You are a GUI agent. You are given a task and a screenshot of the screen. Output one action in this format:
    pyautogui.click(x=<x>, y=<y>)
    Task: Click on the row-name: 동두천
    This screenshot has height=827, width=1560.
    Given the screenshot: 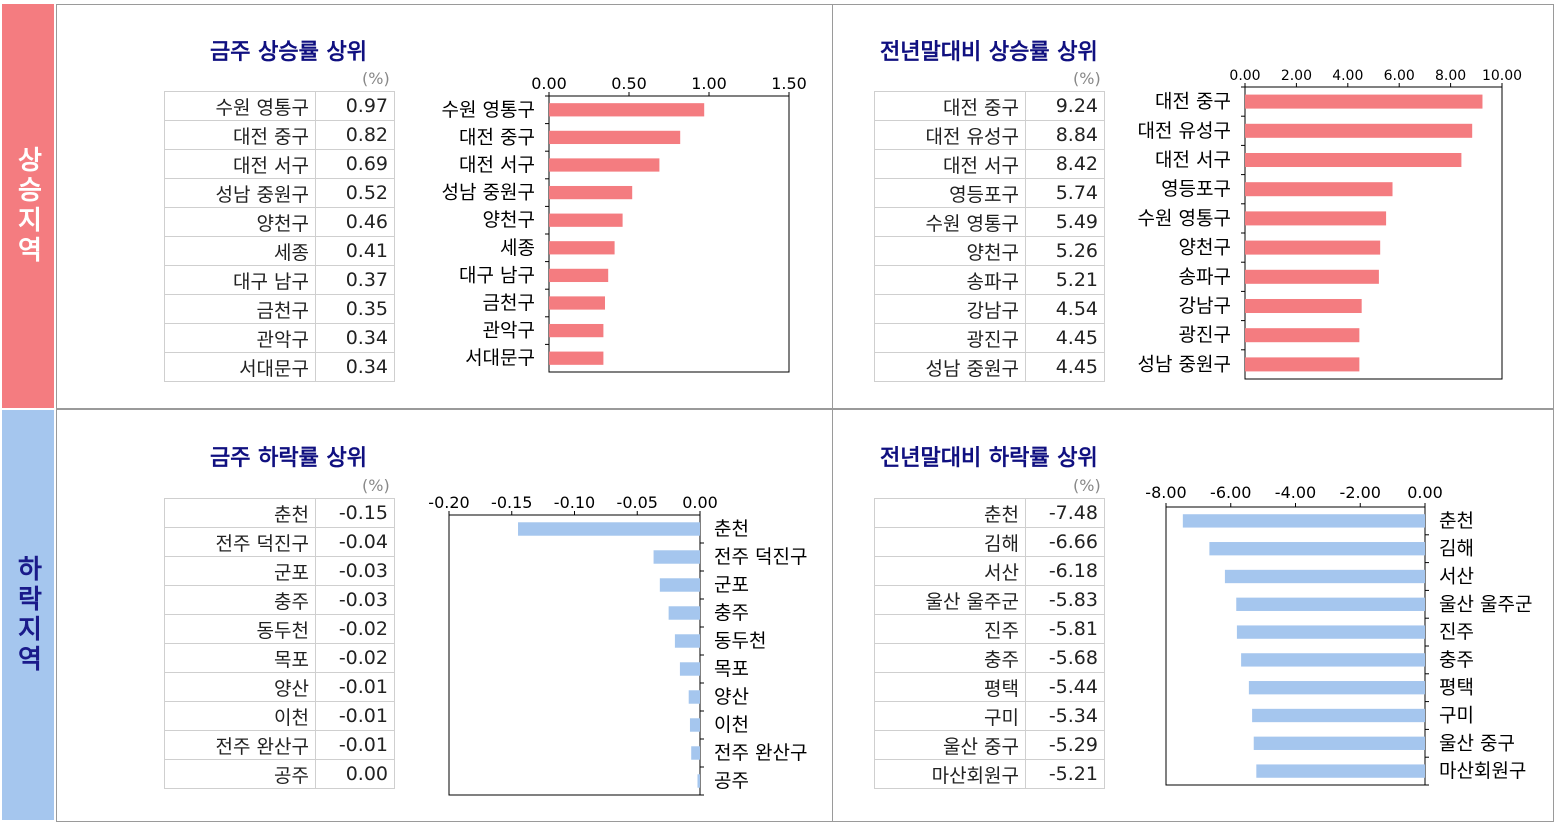 What is the action you would take?
    pyautogui.click(x=240, y=629)
    